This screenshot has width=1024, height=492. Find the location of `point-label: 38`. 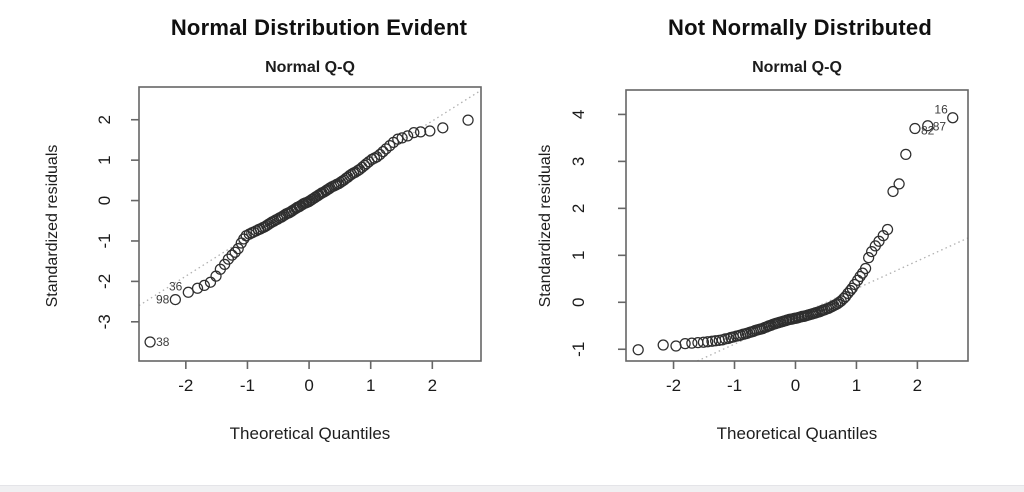

point-label: 38 is located at coordinates (163, 342).